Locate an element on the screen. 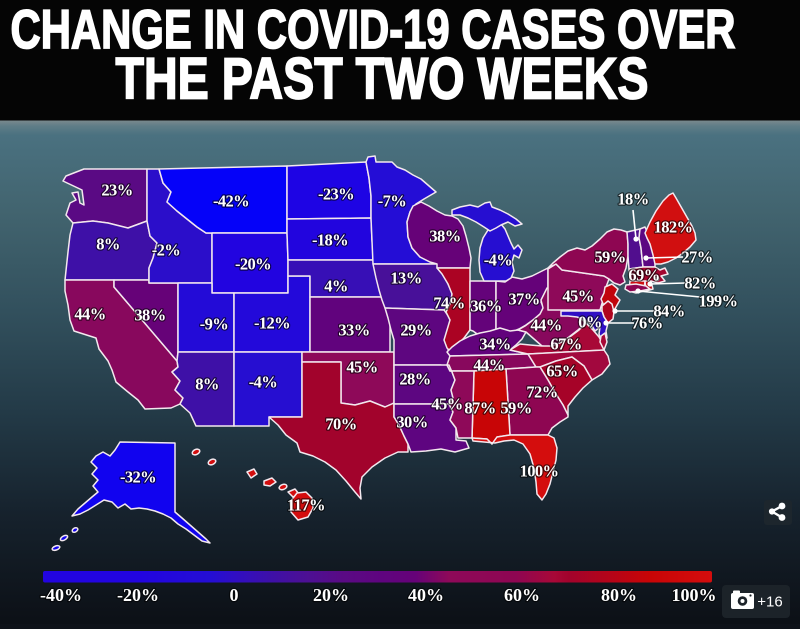 The image size is (800, 629). svg-text: -23% is located at coordinates (336, 194).